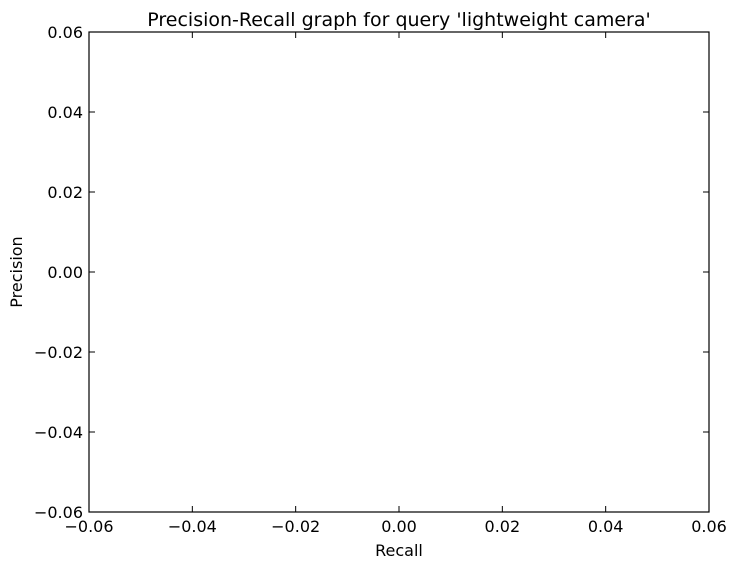 This screenshot has width=736, height=574. What do you see at coordinates (58, 432) in the screenshot?
I see `y-tick-label: −0.04` at bounding box center [58, 432].